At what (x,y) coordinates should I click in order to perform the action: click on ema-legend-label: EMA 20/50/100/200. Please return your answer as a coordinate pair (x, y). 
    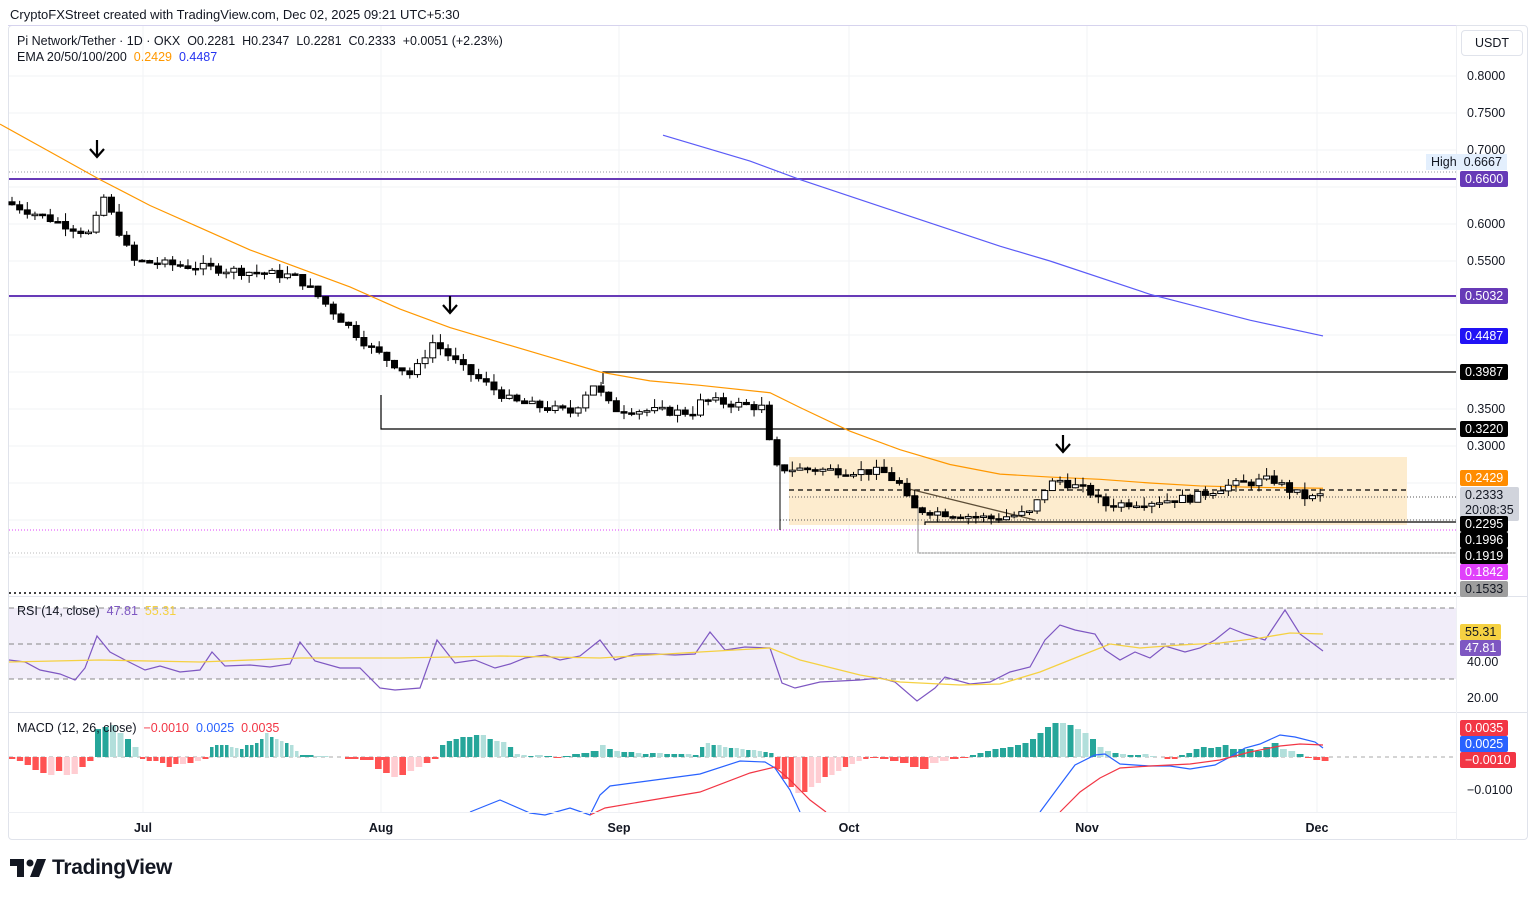
    Looking at the image, I should click on (72, 57).